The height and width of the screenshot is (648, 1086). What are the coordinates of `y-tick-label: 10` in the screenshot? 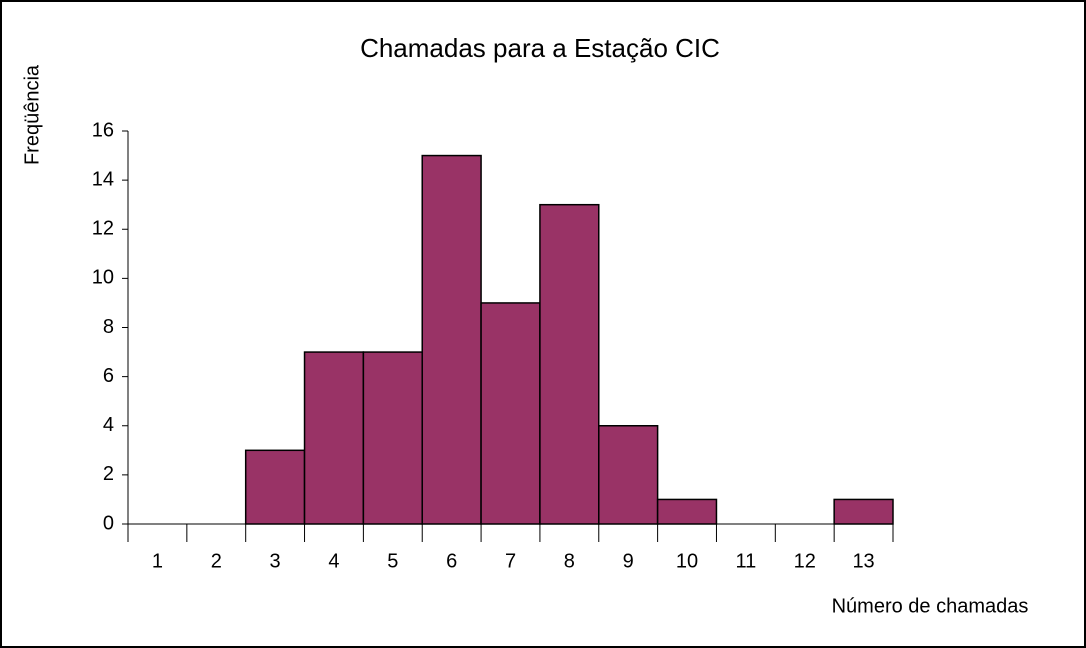 It's located at (103, 278).